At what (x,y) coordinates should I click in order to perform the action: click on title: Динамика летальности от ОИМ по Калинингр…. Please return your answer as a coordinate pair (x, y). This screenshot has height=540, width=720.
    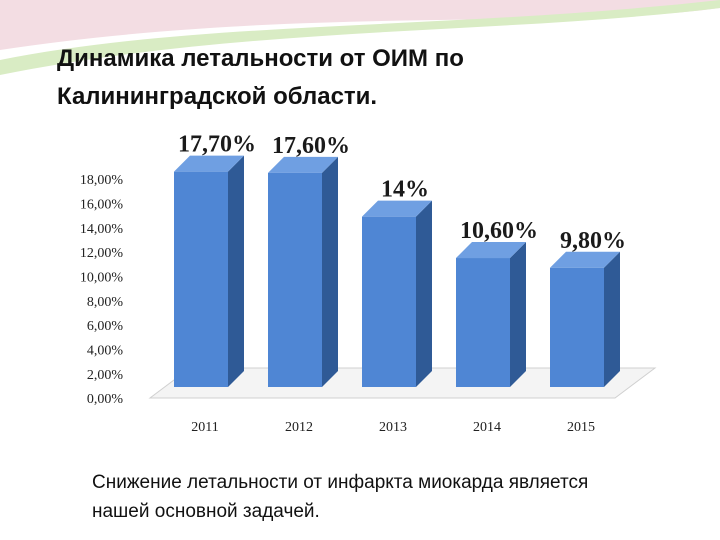
    Looking at the image, I should click on (260, 77).